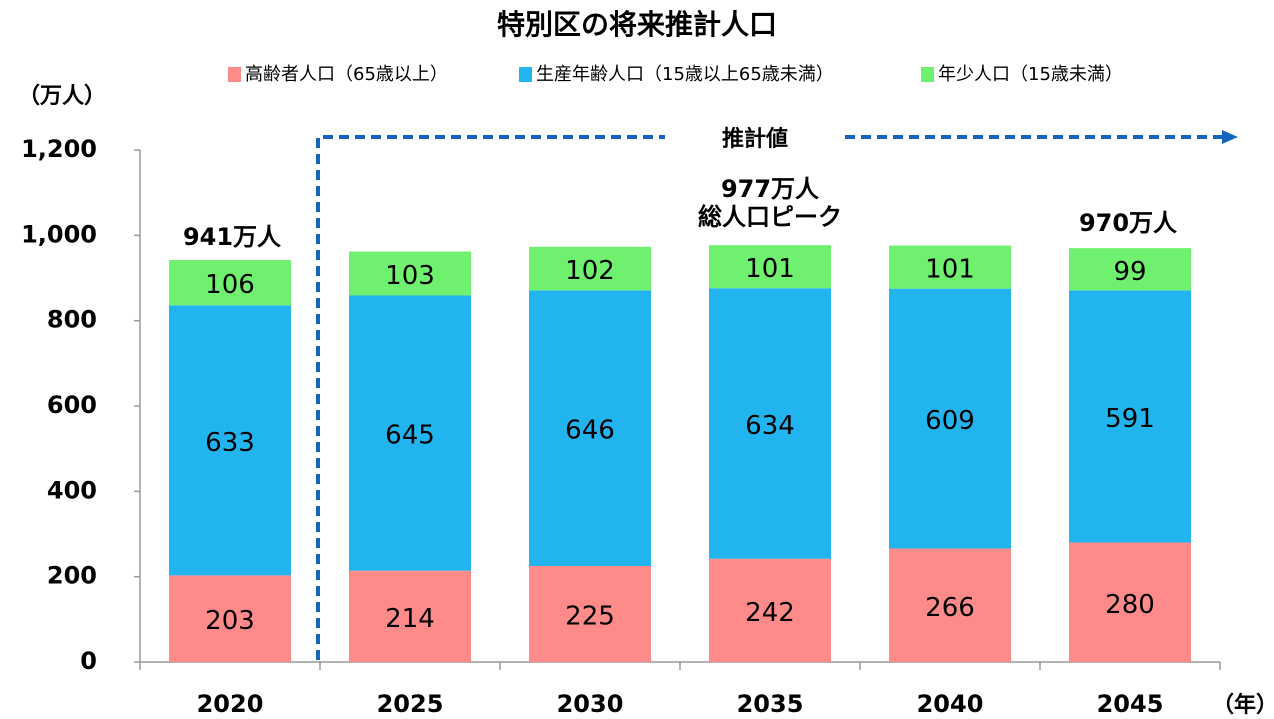 The image size is (1274, 719). Describe the element at coordinates (1130, 419) in the screenshot. I see `data-label: 591` at that location.